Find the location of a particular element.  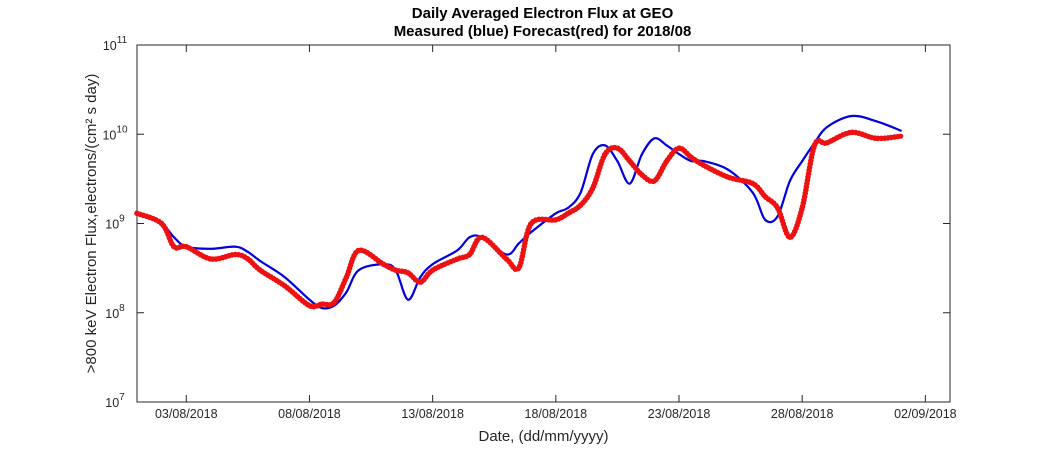

x-tick-label: 28/08/2018 is located at coordinates (802, 414).